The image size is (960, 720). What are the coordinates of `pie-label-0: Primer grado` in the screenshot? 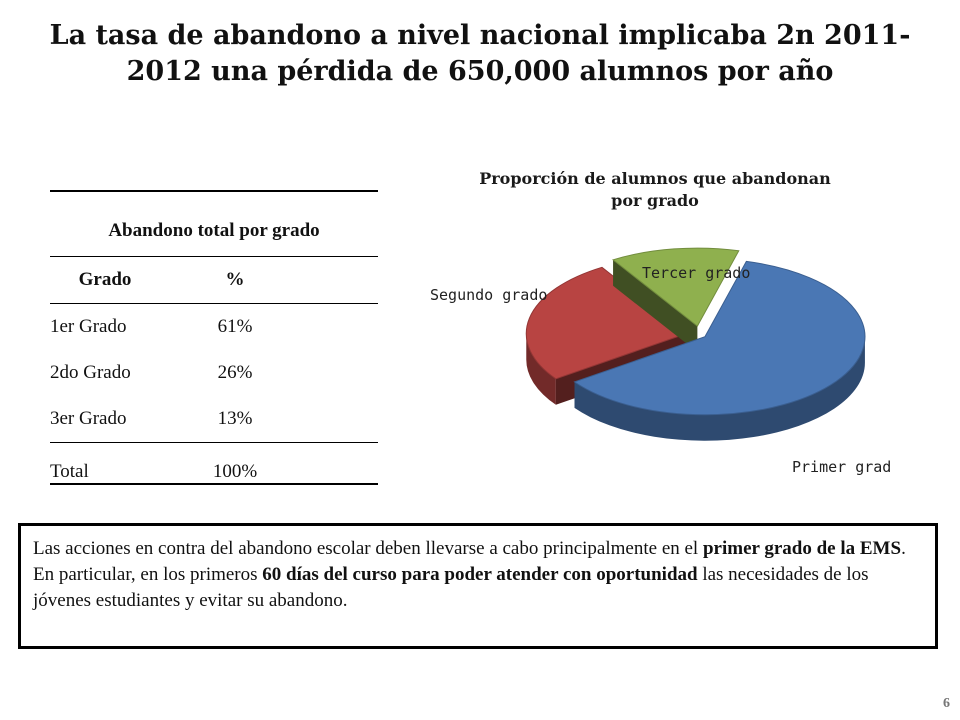 It's located at (841, 467).